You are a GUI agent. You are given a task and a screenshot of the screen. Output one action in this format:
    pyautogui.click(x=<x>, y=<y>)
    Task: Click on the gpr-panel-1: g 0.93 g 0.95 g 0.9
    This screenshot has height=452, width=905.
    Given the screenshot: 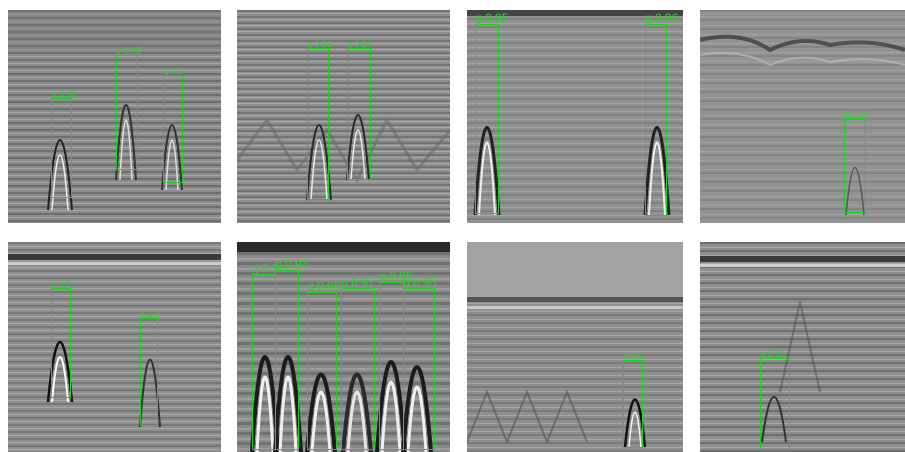 What is the action you would take?
    pyautogui.click(x=114, y=116)
    